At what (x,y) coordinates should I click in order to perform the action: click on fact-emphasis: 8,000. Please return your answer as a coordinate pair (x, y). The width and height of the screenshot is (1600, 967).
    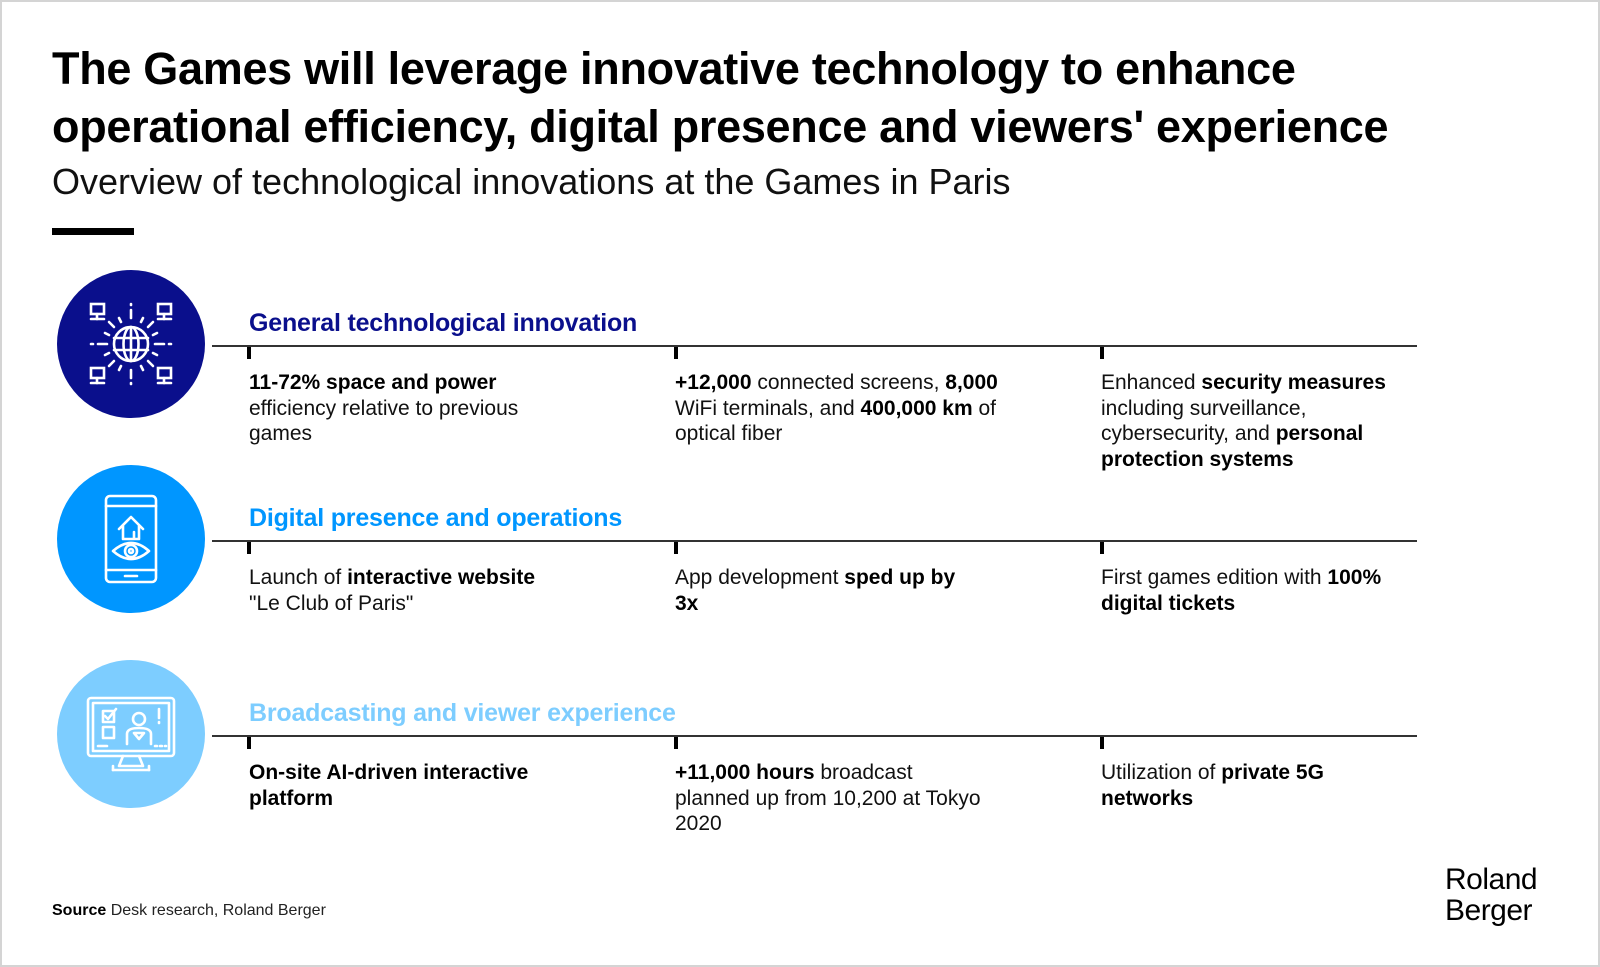
    Looking at the image, I should click on (971, 382).